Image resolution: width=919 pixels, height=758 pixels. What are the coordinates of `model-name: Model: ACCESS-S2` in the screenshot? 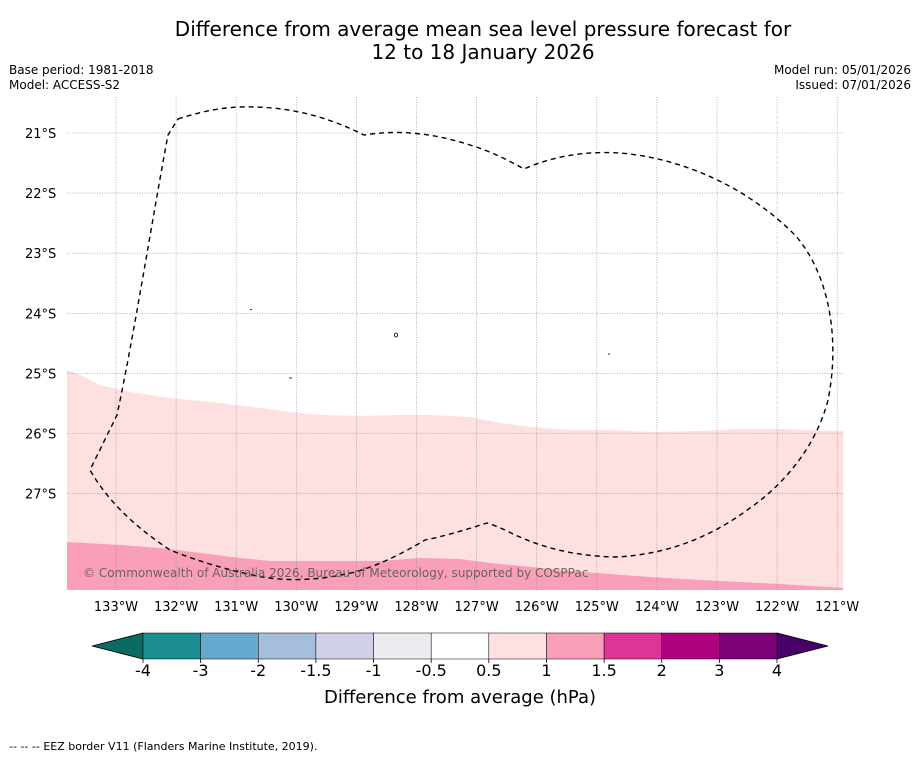 It's located at (65, 85).